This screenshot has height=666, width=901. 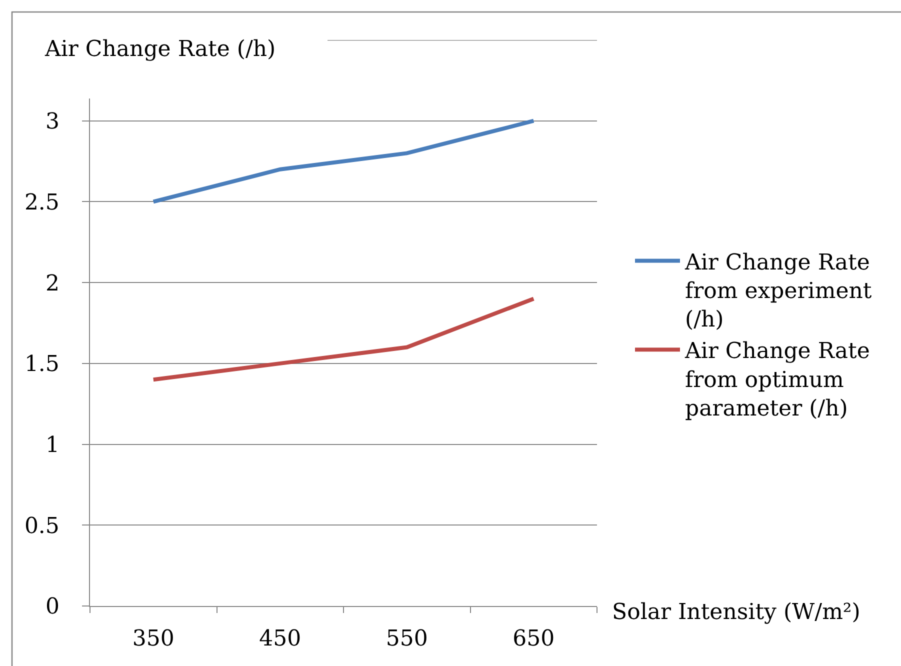 I want to click on y-tick-label: 3, so click(x=52, y=122).